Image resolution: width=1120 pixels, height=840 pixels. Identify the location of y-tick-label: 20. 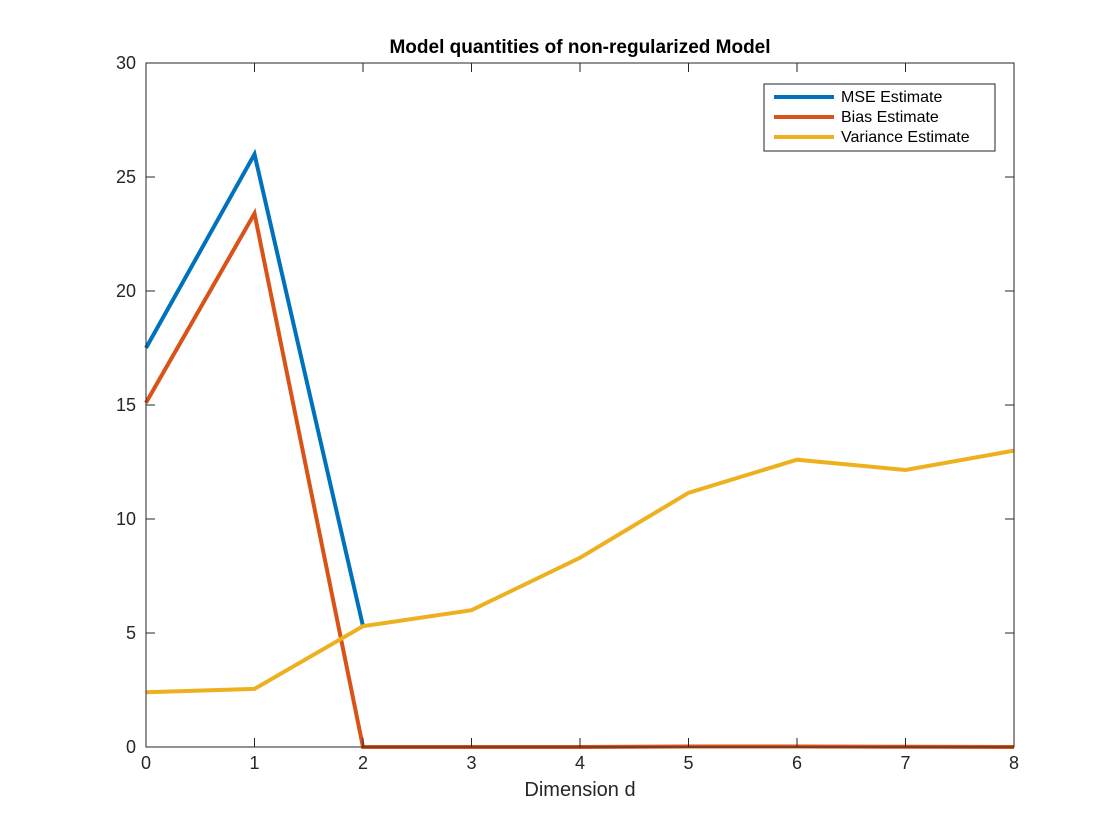
(126, 291).